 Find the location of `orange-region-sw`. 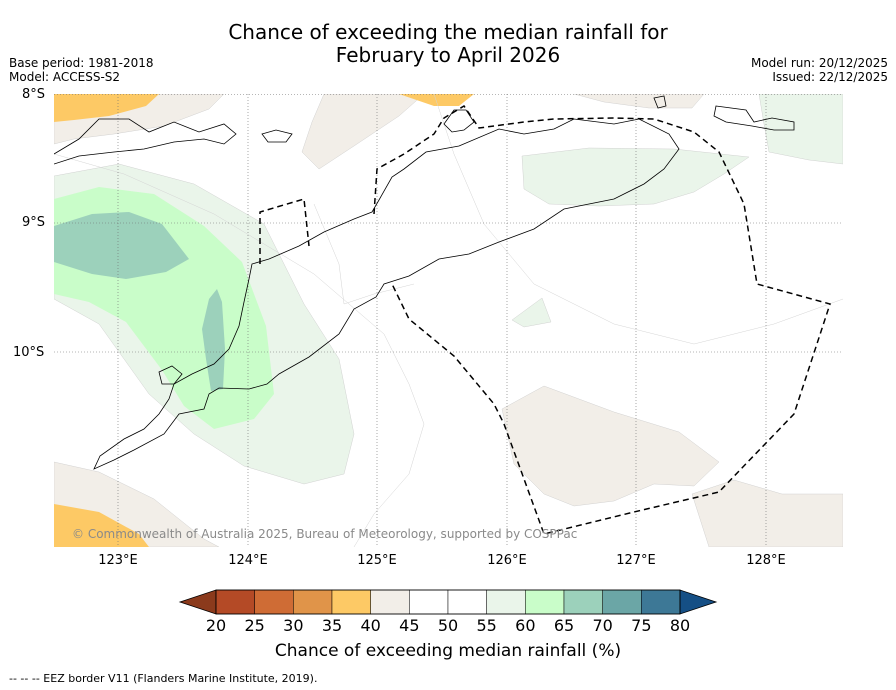

orange-region-sw is located at coordinates (101, 525).